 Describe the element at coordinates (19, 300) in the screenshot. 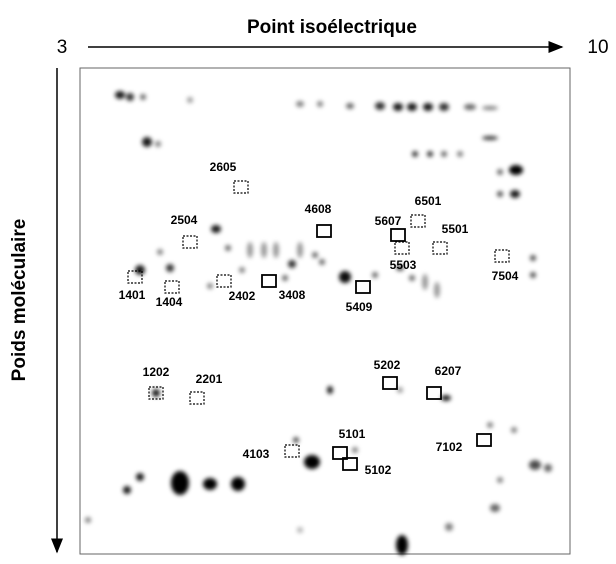

I see `y-axis-title: Poids moléculaire` at that location.